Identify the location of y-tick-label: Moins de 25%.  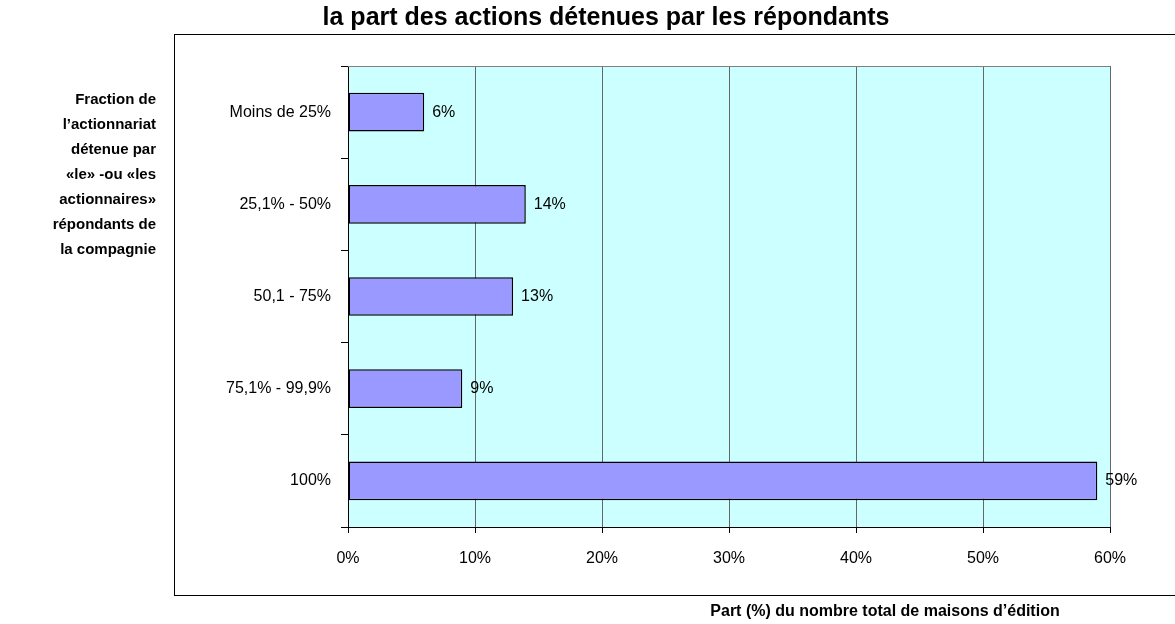
(280, 111).